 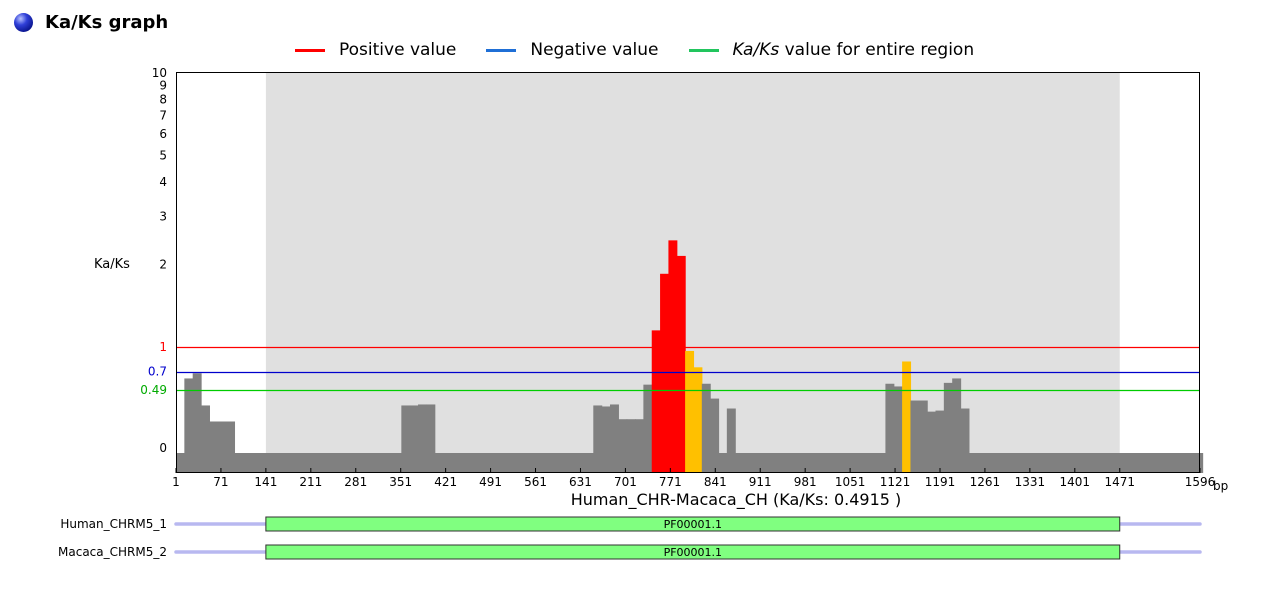 I want to click on track-domain-label-0: PF00001.1, so click(x=693, y=524).